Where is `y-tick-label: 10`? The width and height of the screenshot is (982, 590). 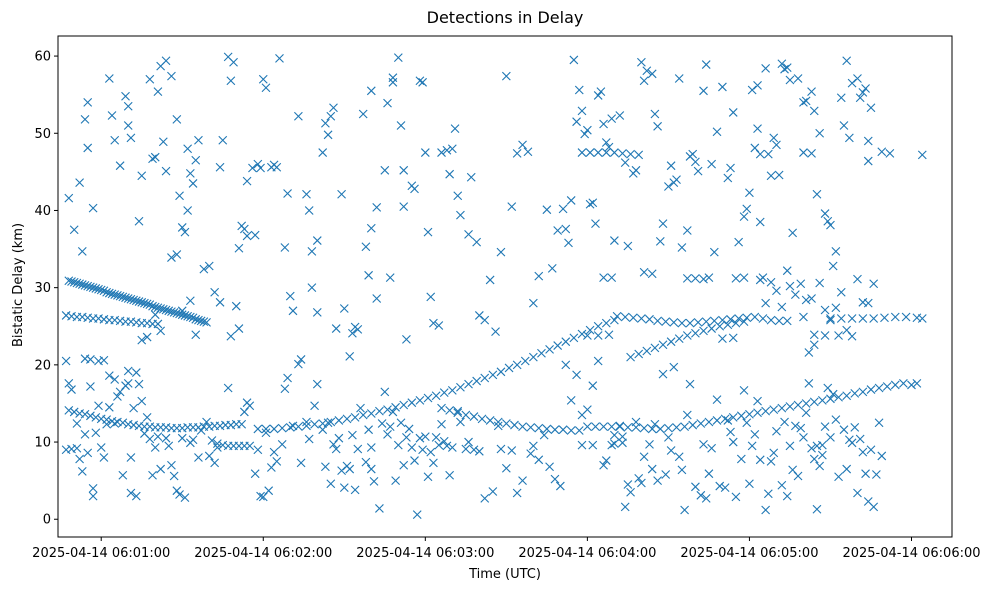
y-tick-label: 10 is located at coordinates (42, 443).